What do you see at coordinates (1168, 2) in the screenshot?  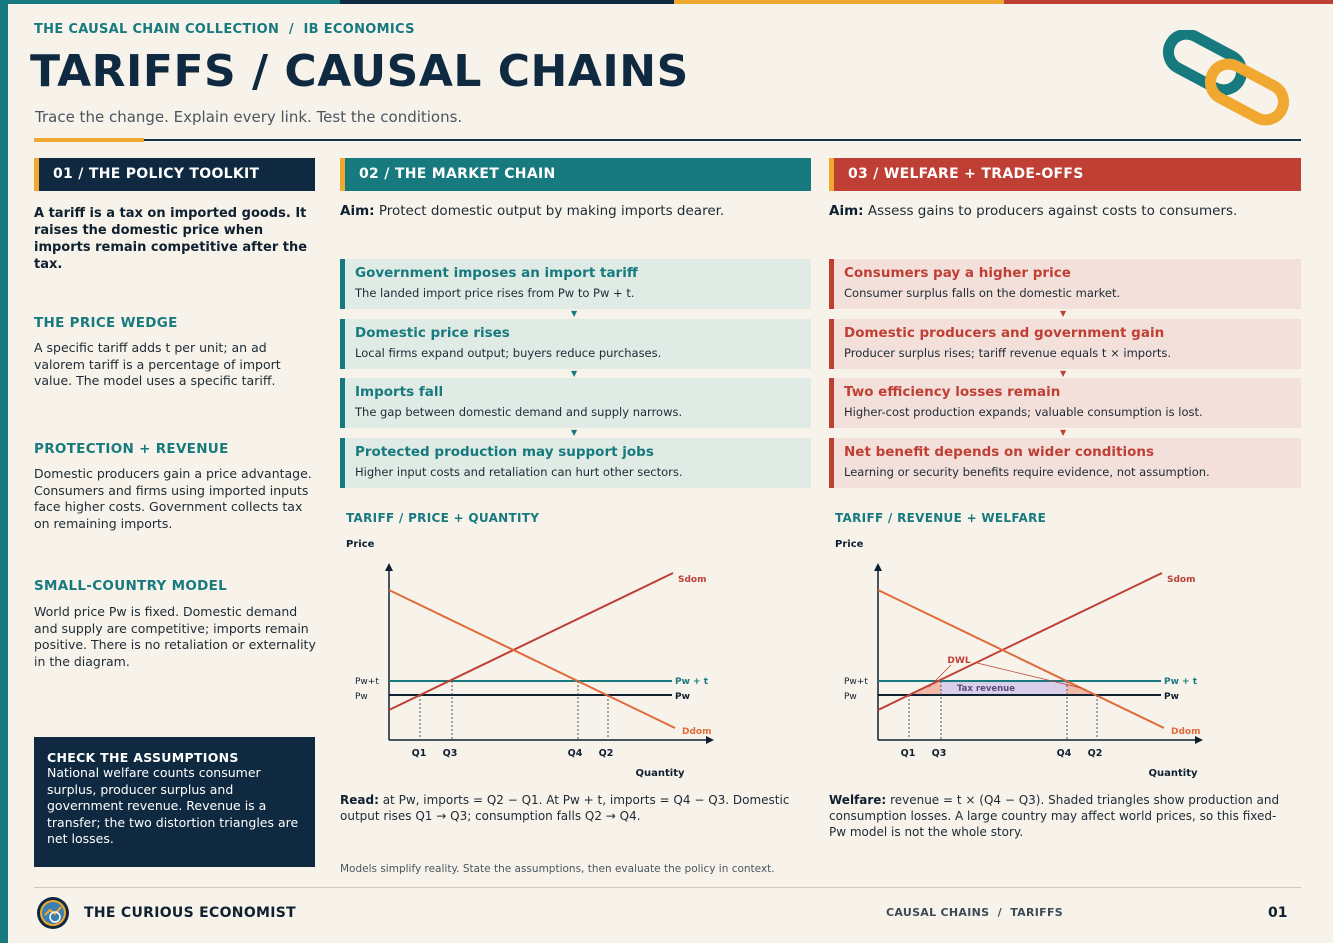 I see `top-bar-red` at bounding box center [1168, 2].